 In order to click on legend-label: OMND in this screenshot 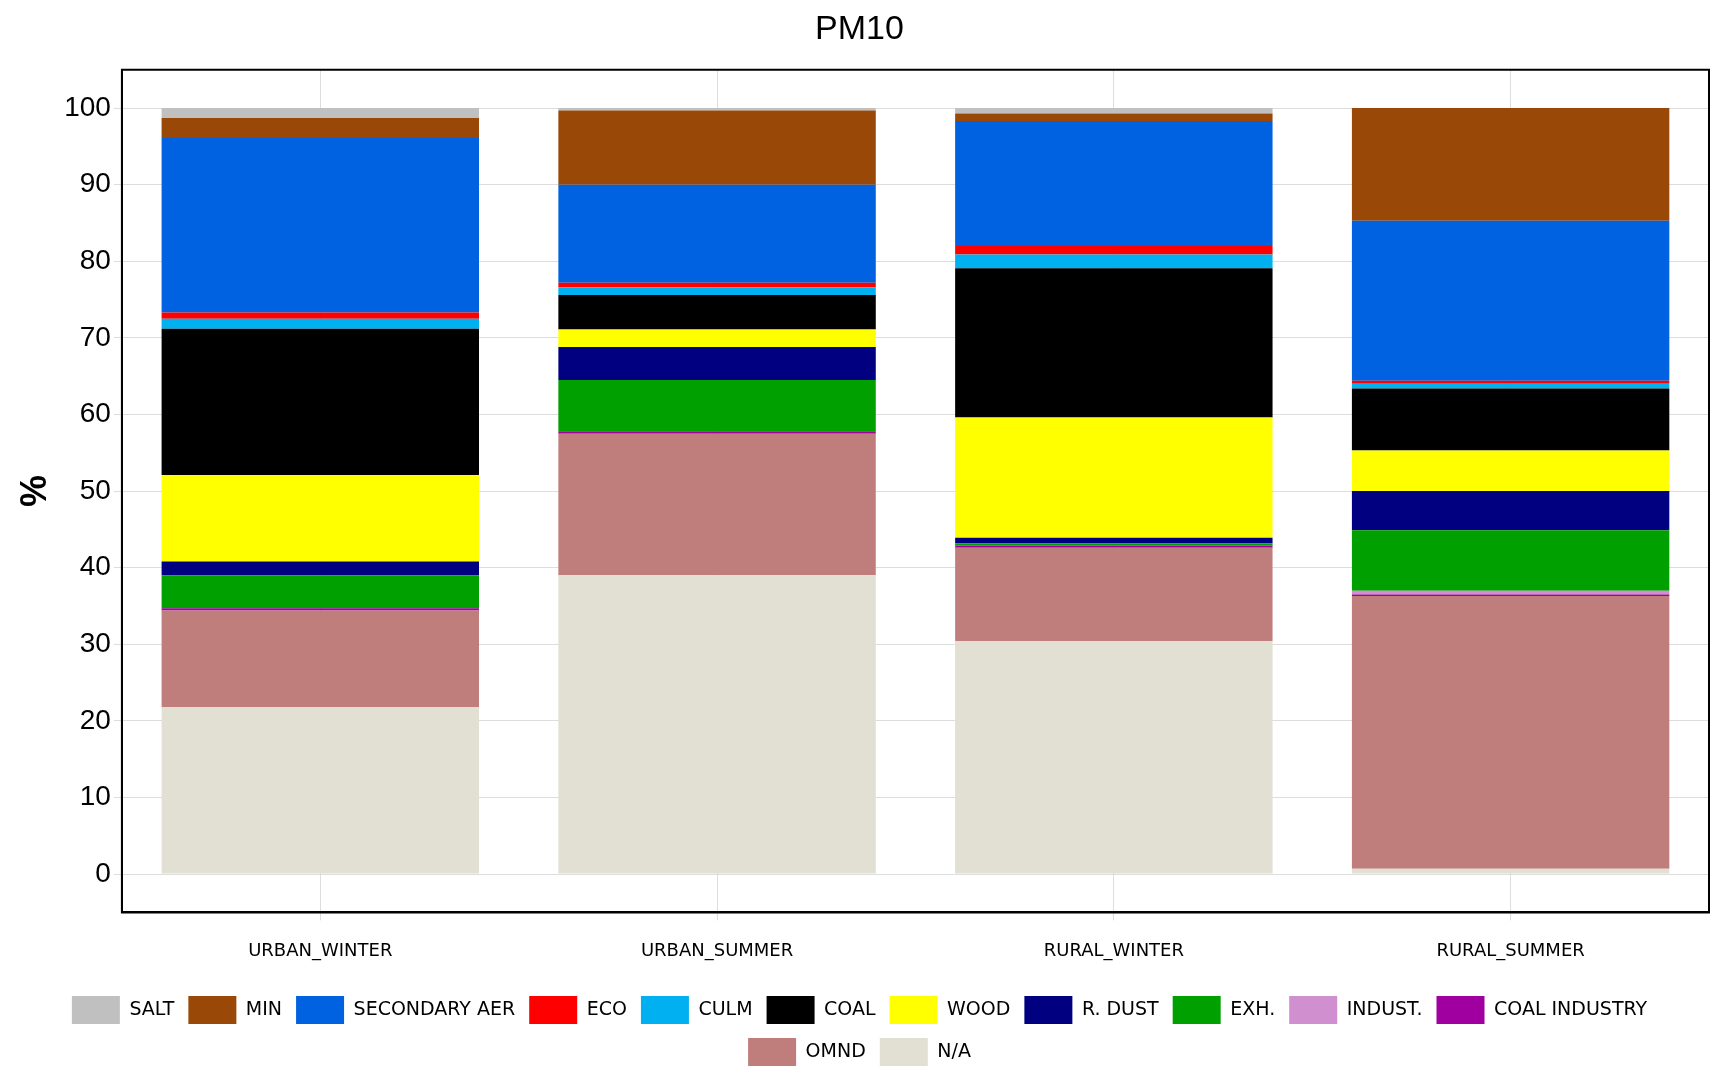, I will do `click(835, 1049)`.